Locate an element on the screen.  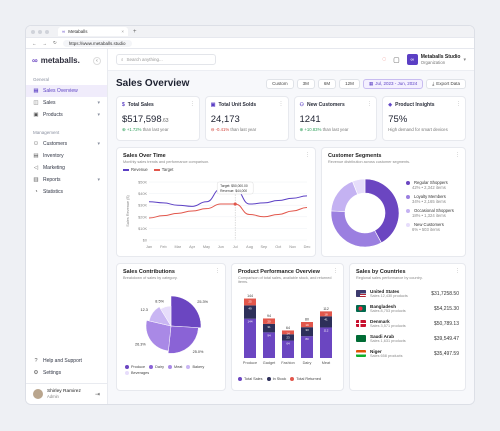
sidebar-item-reports: ▥ Reports ▾ is located at coordinates (66, 180).